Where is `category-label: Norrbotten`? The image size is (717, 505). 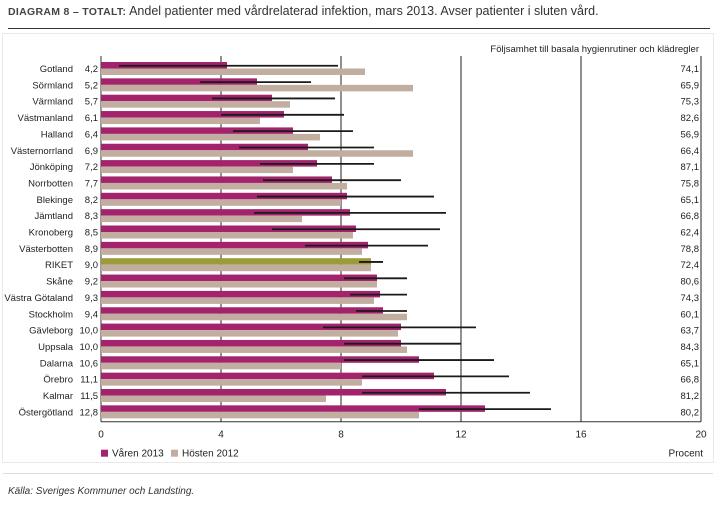 category-label: Norrbotten is located at coordinates (50, 183).